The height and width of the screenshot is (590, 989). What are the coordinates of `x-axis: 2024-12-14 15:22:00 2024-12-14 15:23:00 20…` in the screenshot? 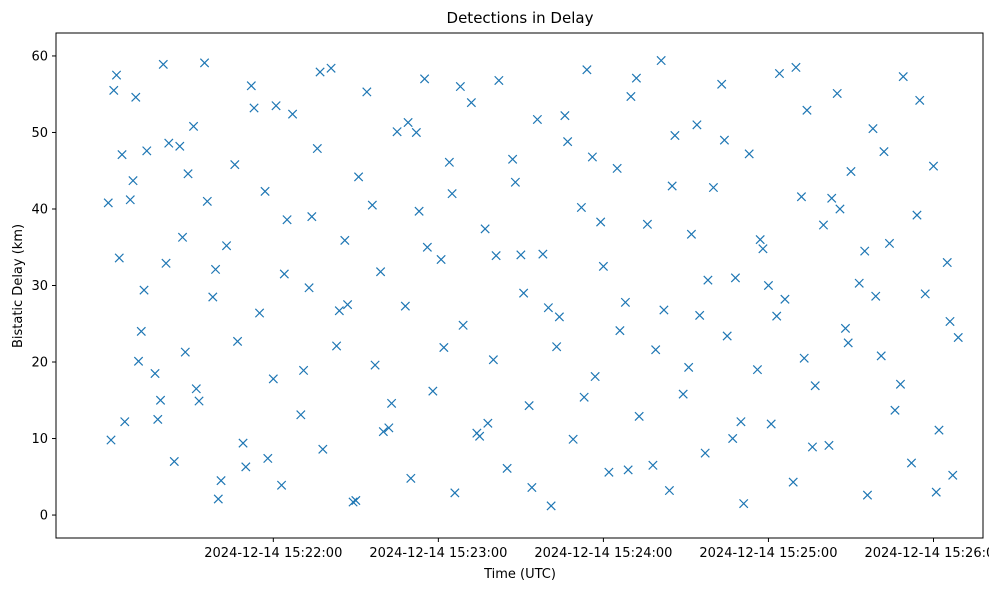 It's located at (596, 549).